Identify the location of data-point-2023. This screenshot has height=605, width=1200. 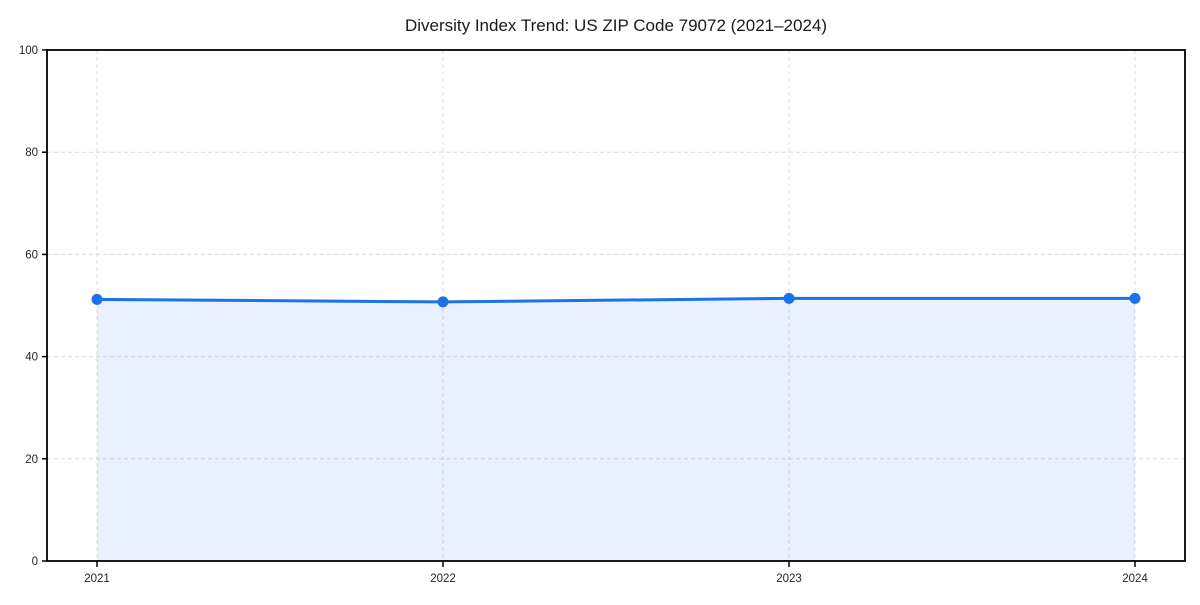
(789, 298).